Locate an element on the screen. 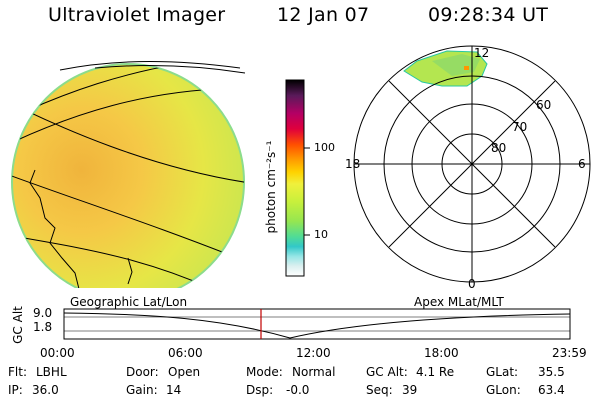 The image size is (600, 400). mode-label: Mode: is located at coordinates (264, 372).